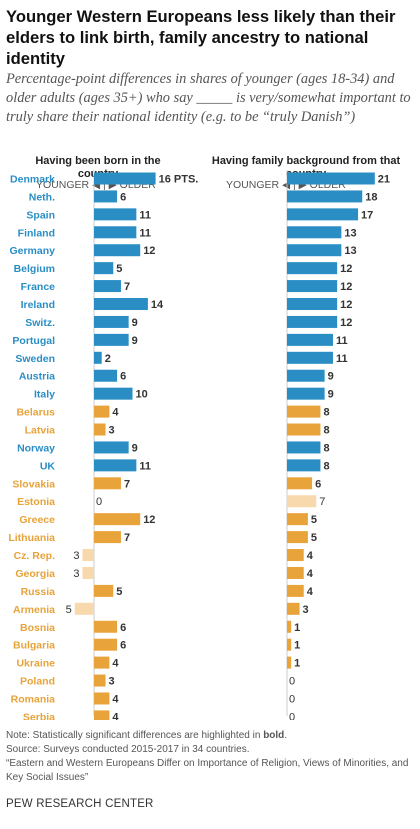 The width and height of the screenshot is (420, 829). I want to click on value-label-family: 21, so click(384, 180).